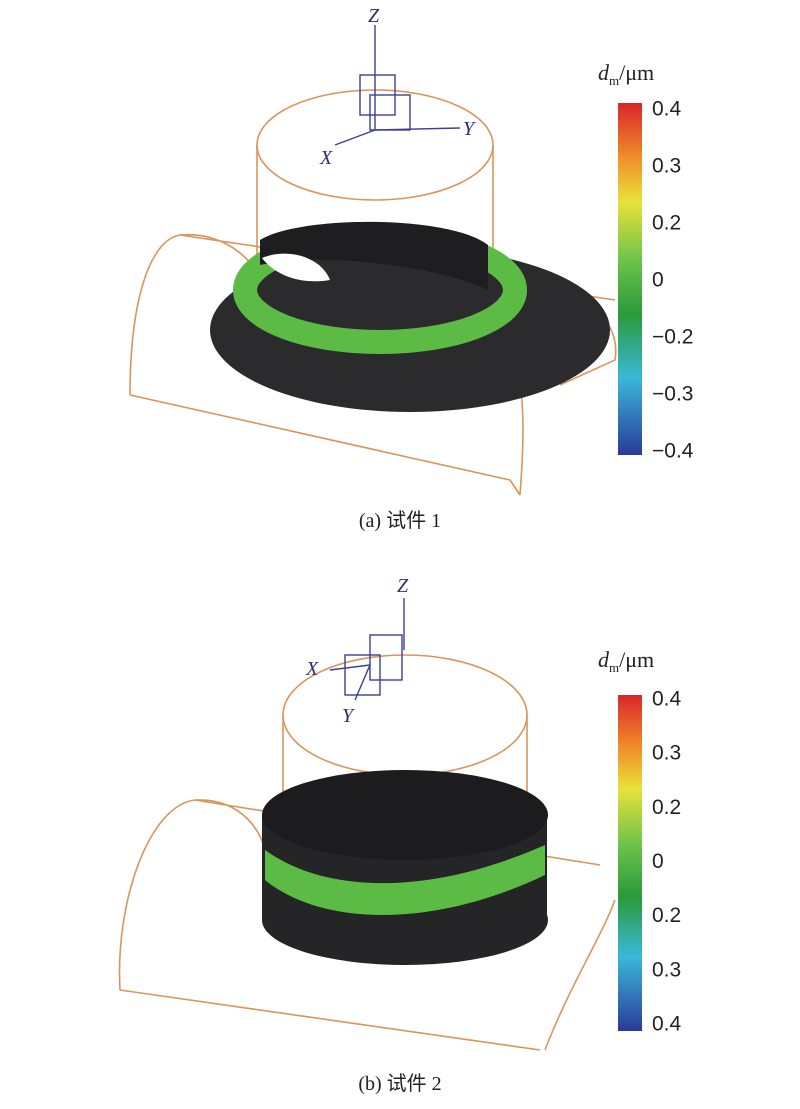 The width and height of the screenshot is (800, 1109). Describe the element at coordinates (673, 451) in the screenshot. I see `colorbar-tick-label: −0.4` at that location.